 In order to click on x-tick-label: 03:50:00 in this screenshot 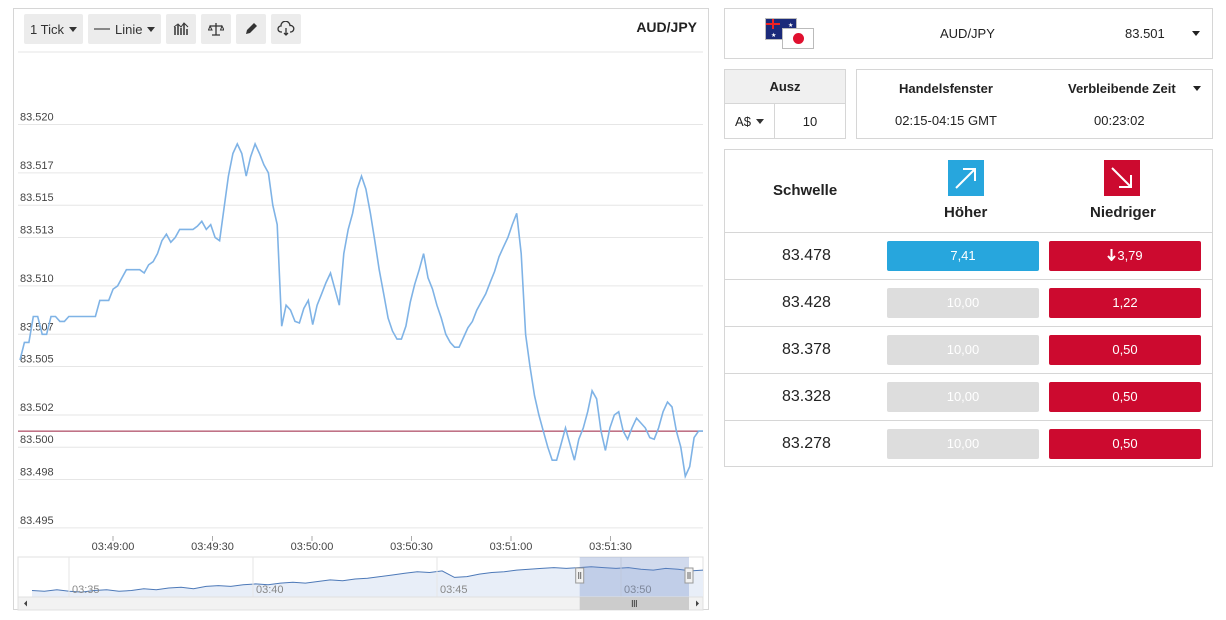, I will do `click(312, 547)`.